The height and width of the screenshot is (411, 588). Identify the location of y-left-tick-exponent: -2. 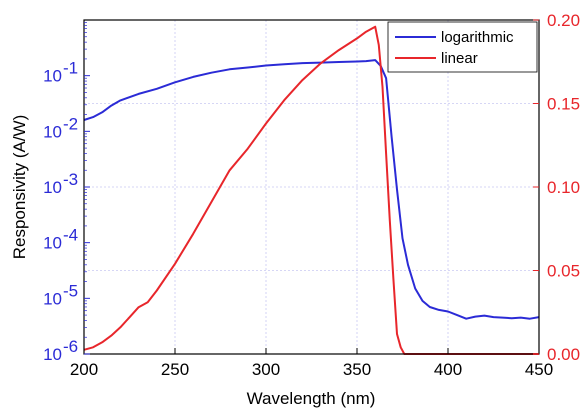
(70, 123).